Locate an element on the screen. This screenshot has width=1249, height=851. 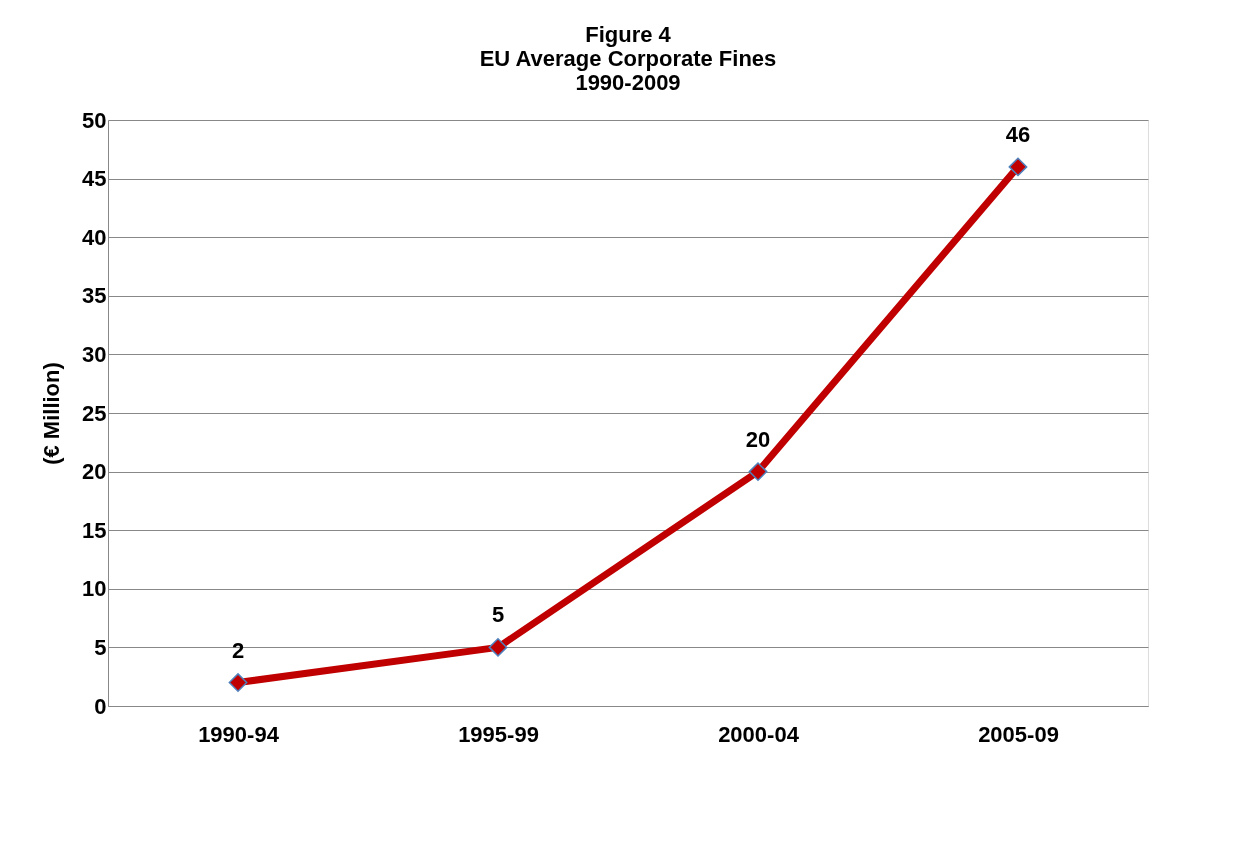
x-tick-label: 1990-94 is located at coordinates (239, 734).